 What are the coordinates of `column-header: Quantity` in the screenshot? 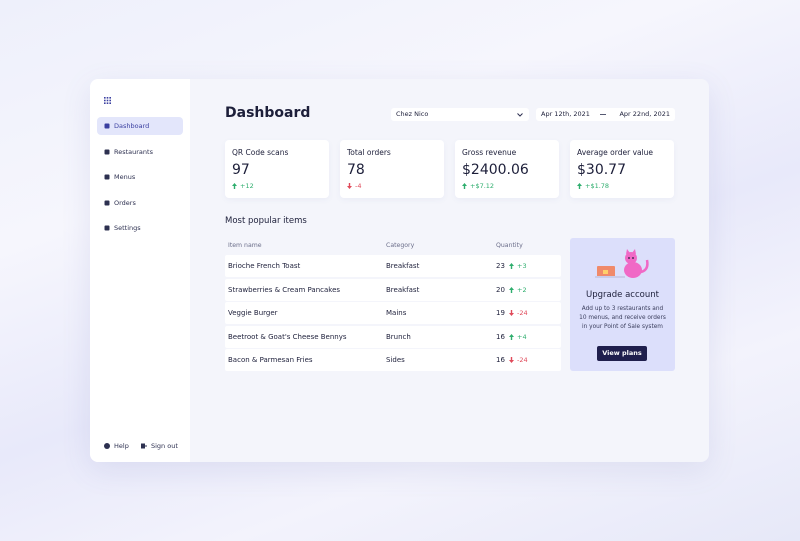 It's located at (509, 245).